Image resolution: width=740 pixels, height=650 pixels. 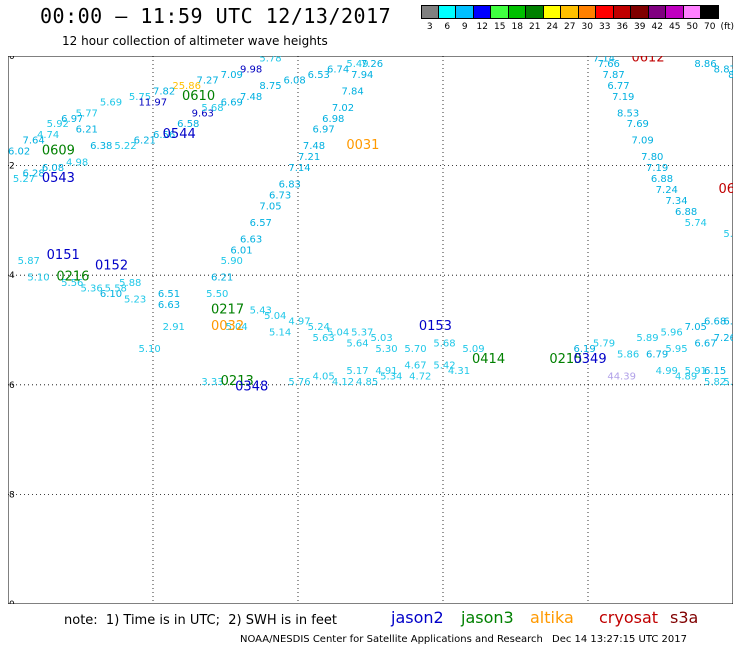 What do you see at coordinates (621, 376) in the screenshot?
I see `wave-height-reading: 44.39` at bounding box center [621, 376].